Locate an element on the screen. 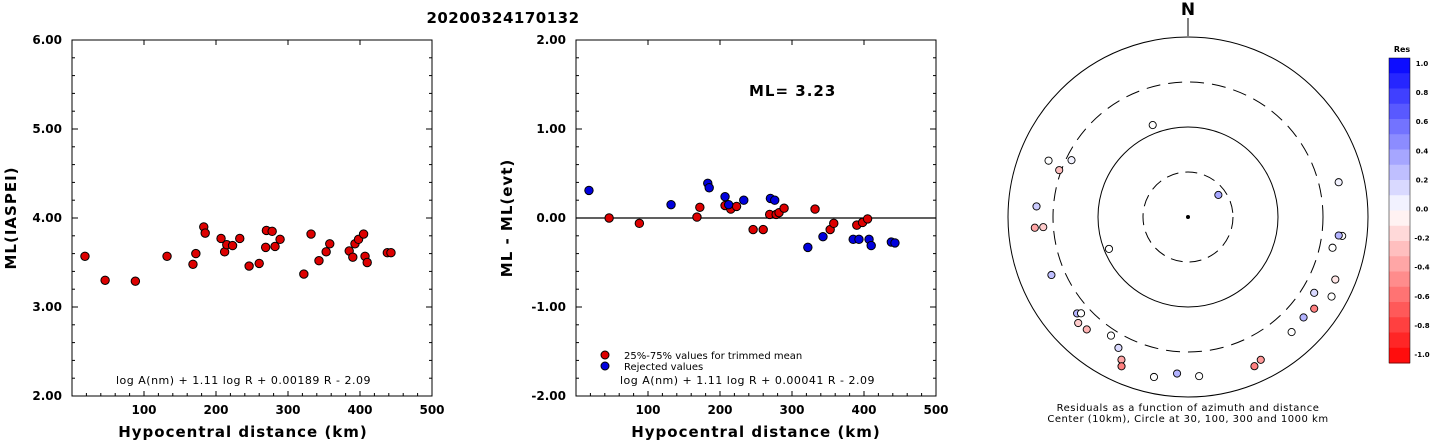 Image resolution: width=1437 pixels, height=441 pixels. colorbar-tick-label: 1.0 is located at coordinates (1422, 64).